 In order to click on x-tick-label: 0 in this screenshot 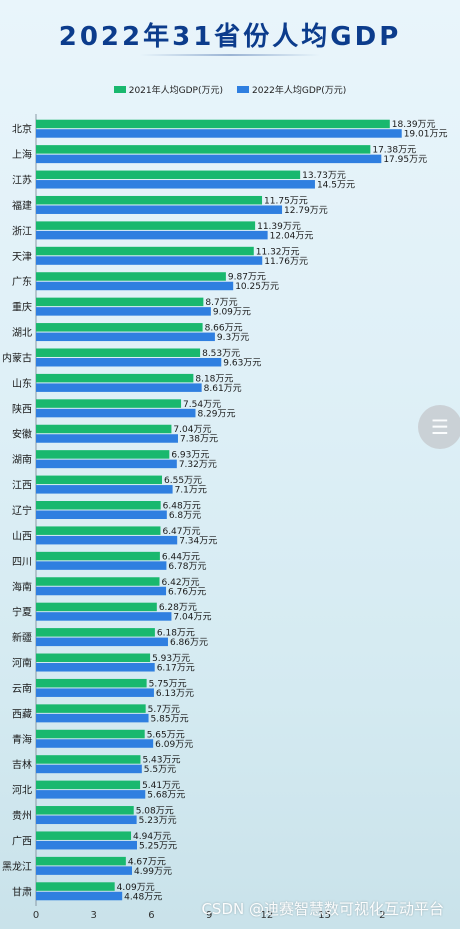, I will do `click(36, 915)`.